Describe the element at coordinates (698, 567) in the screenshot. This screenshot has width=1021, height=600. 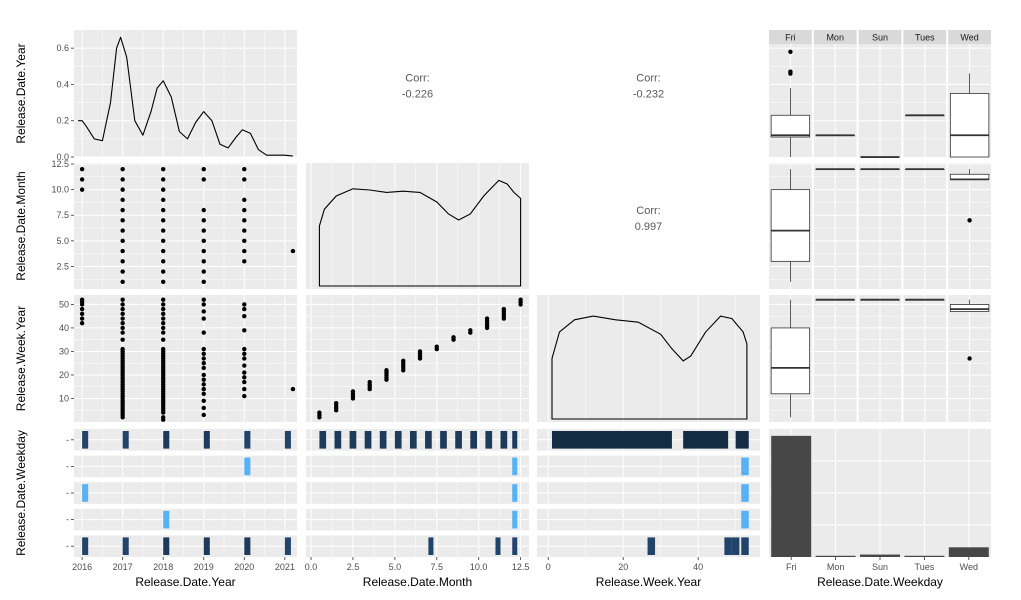
I see `x-tick-label: 40` at that location.